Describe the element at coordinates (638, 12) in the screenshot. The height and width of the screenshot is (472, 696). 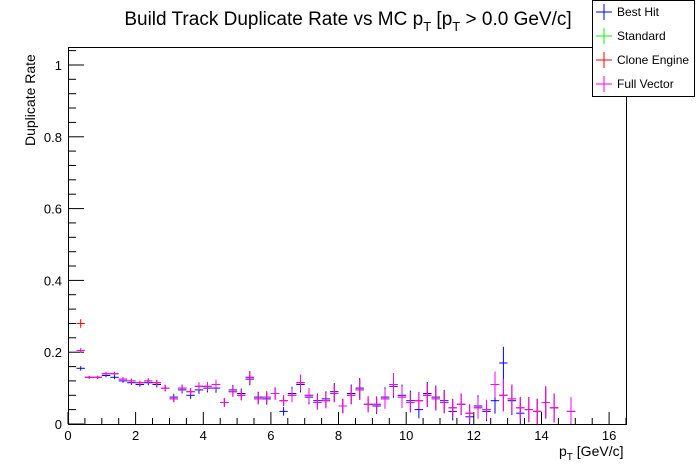
I see `legend-label: Best Hit` at that location.